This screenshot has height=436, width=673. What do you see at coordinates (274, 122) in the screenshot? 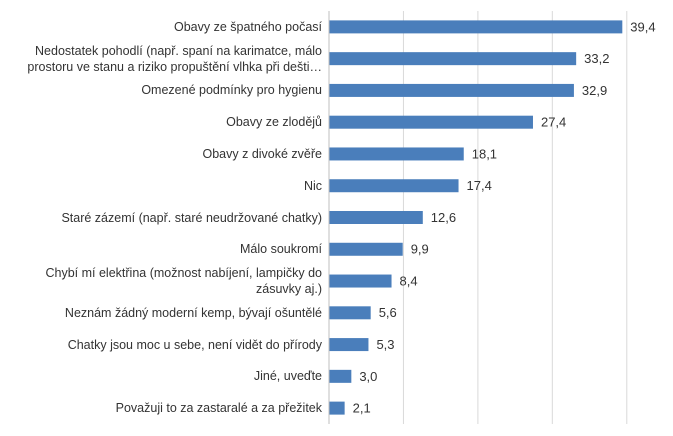
I see `category-label: Obavy ze zlodějů` at bounding box center [274, 122].